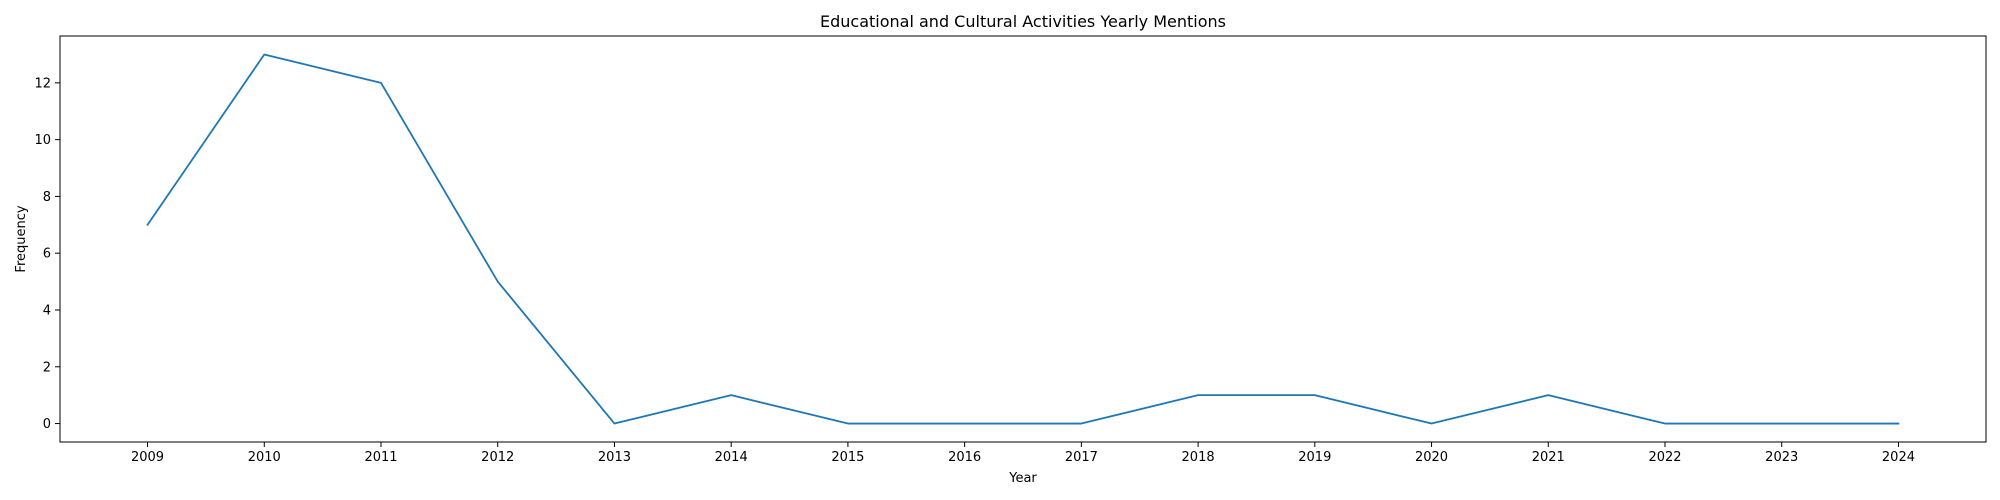  I want to click on x-tick-label: 2015, so click(847, 457).